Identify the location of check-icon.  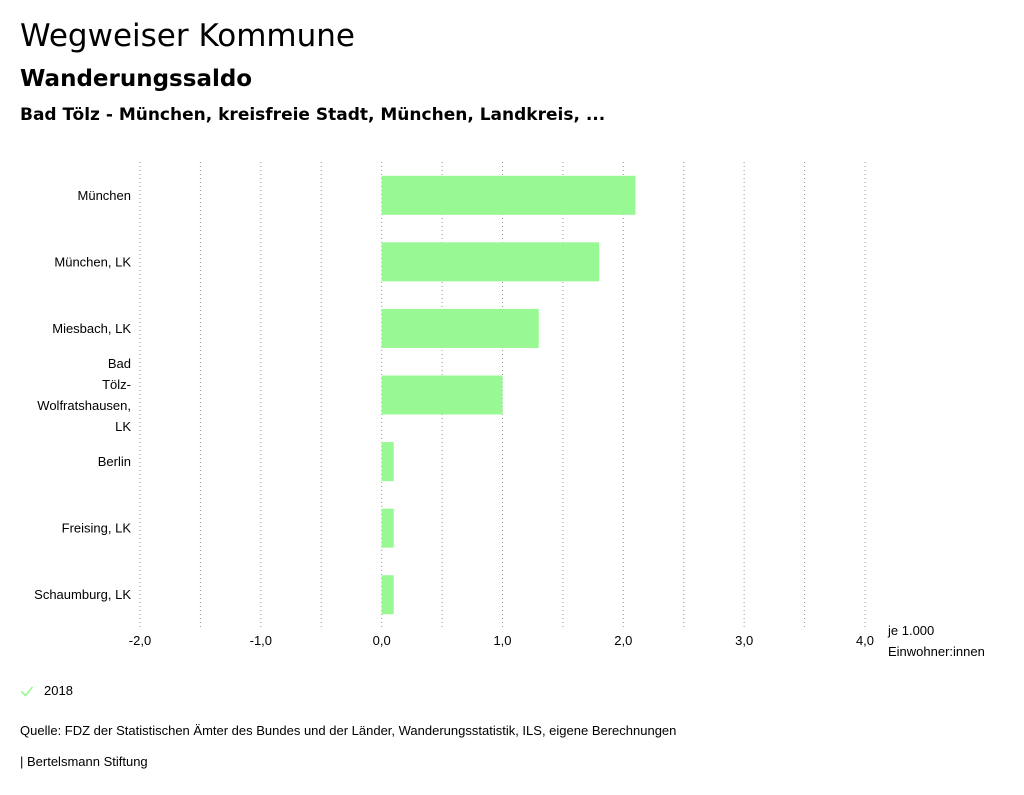
(27, 691).